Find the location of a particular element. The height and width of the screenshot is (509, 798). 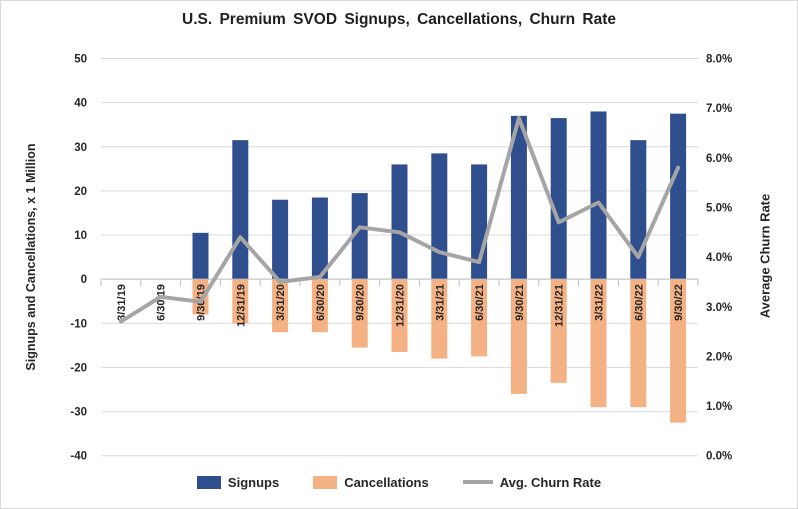

legend-item-cancellations: Cancellations is located at coordinates (371, 482).